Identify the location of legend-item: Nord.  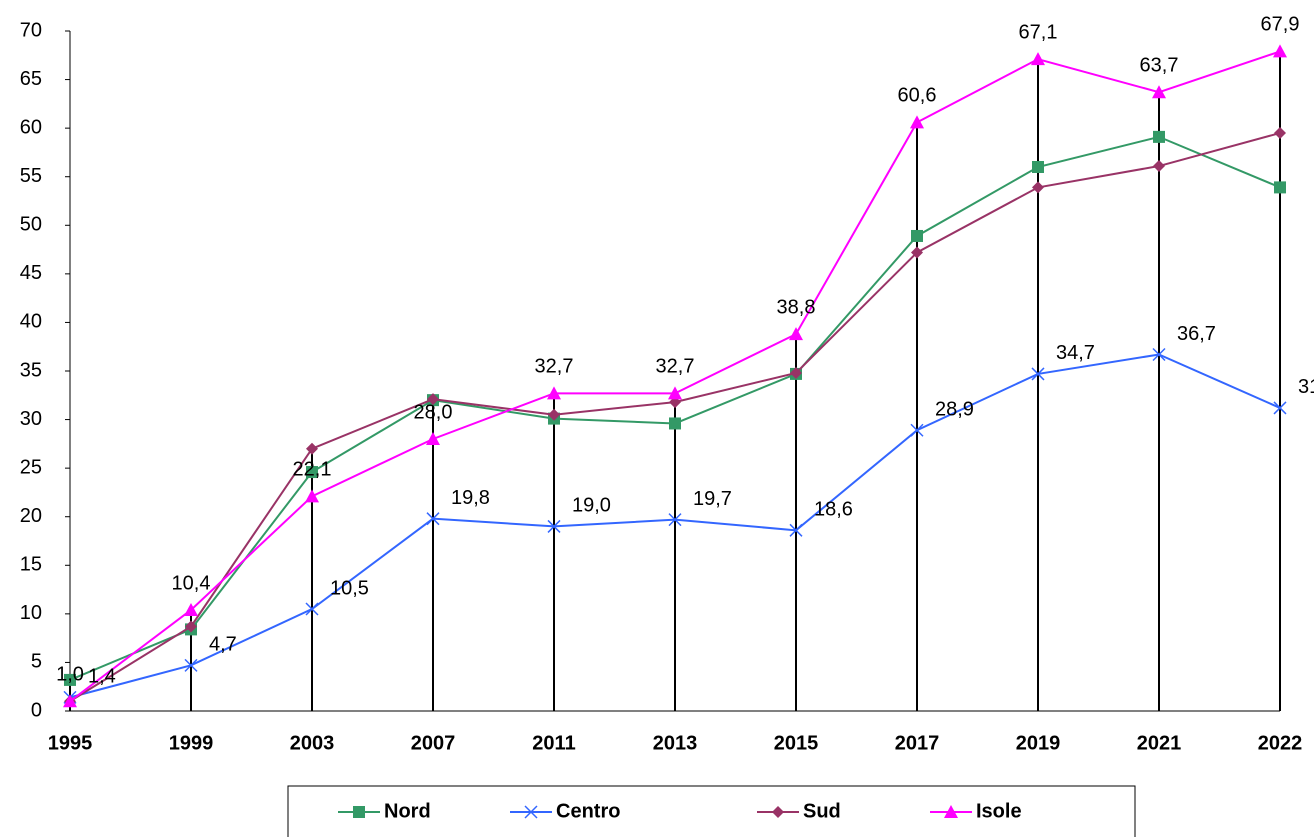
(384, 811).